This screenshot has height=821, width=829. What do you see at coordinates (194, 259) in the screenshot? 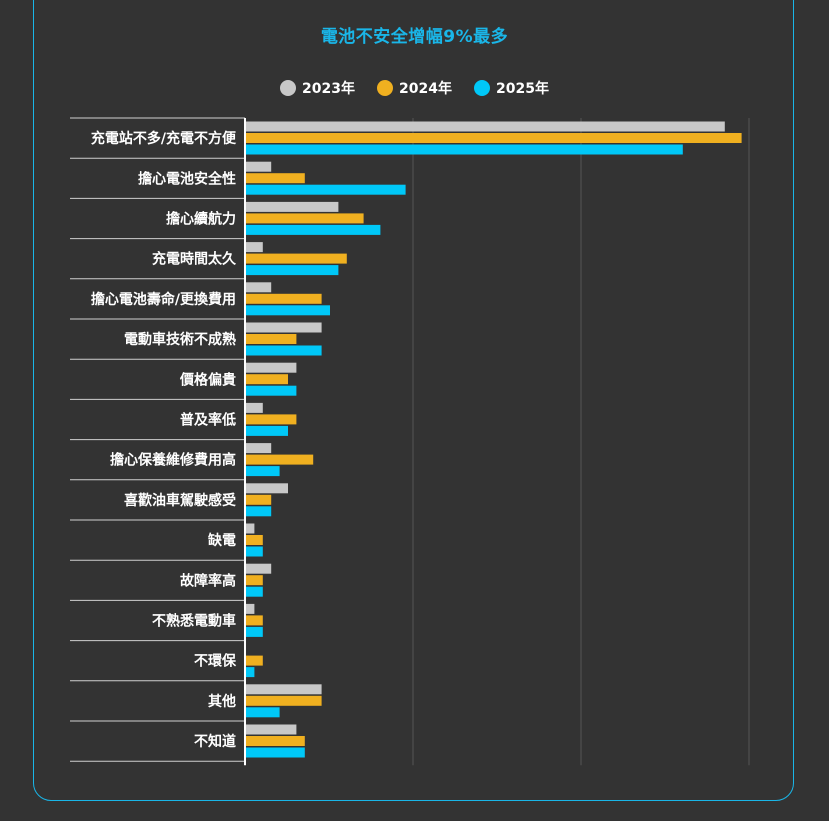
I see `category-label: 充電時間太久` at bounding box center [194, 259].